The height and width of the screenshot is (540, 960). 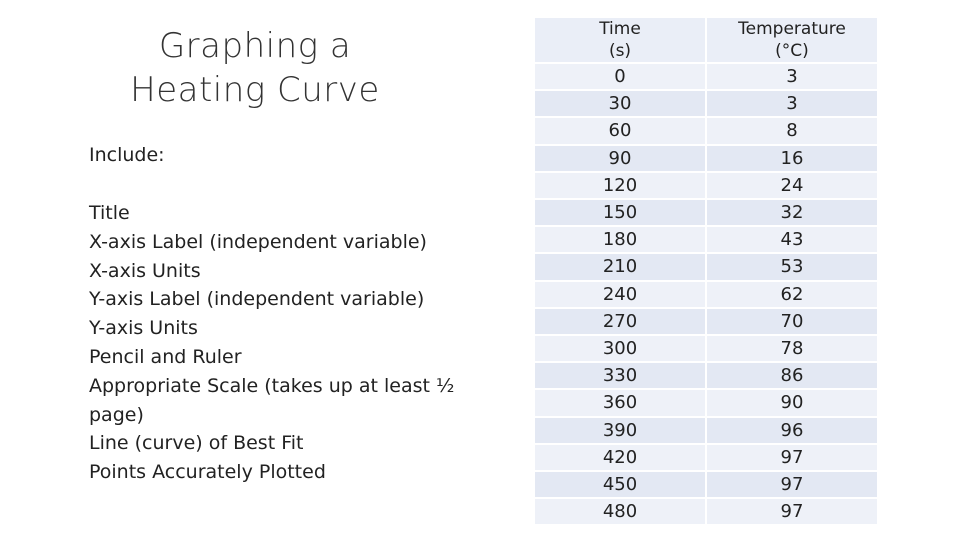 I want to click on time-cell: 330, so click(x=620, y=376).